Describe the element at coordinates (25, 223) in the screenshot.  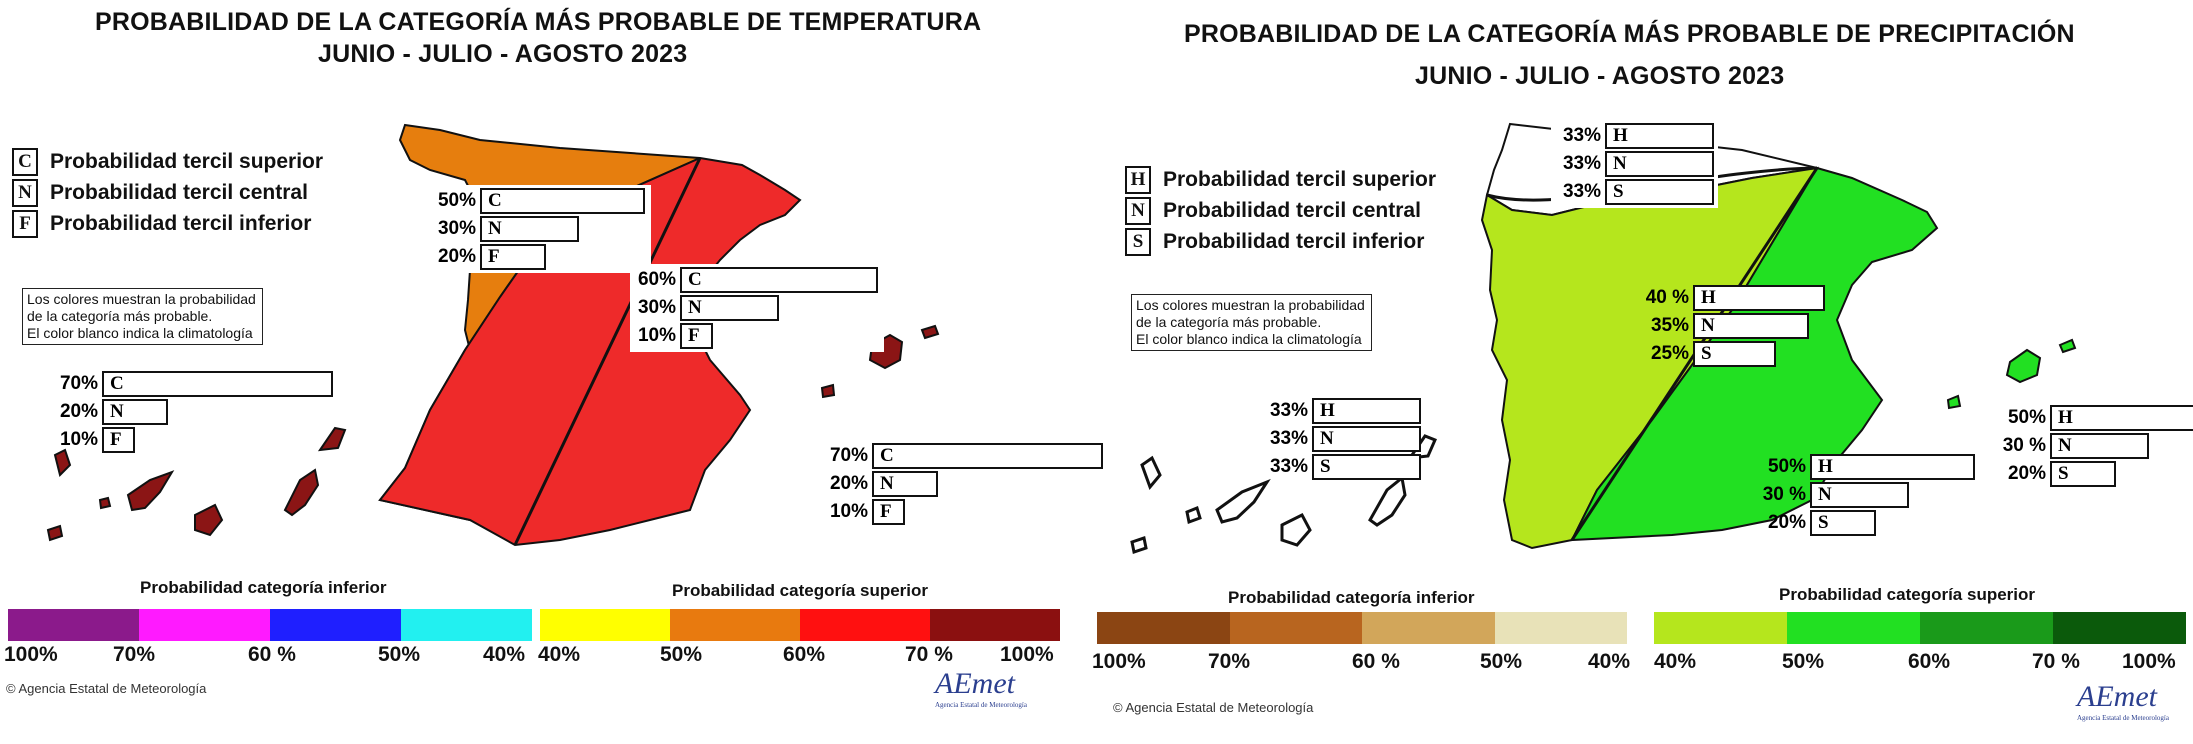
I see `legend-letter: F` at that location.